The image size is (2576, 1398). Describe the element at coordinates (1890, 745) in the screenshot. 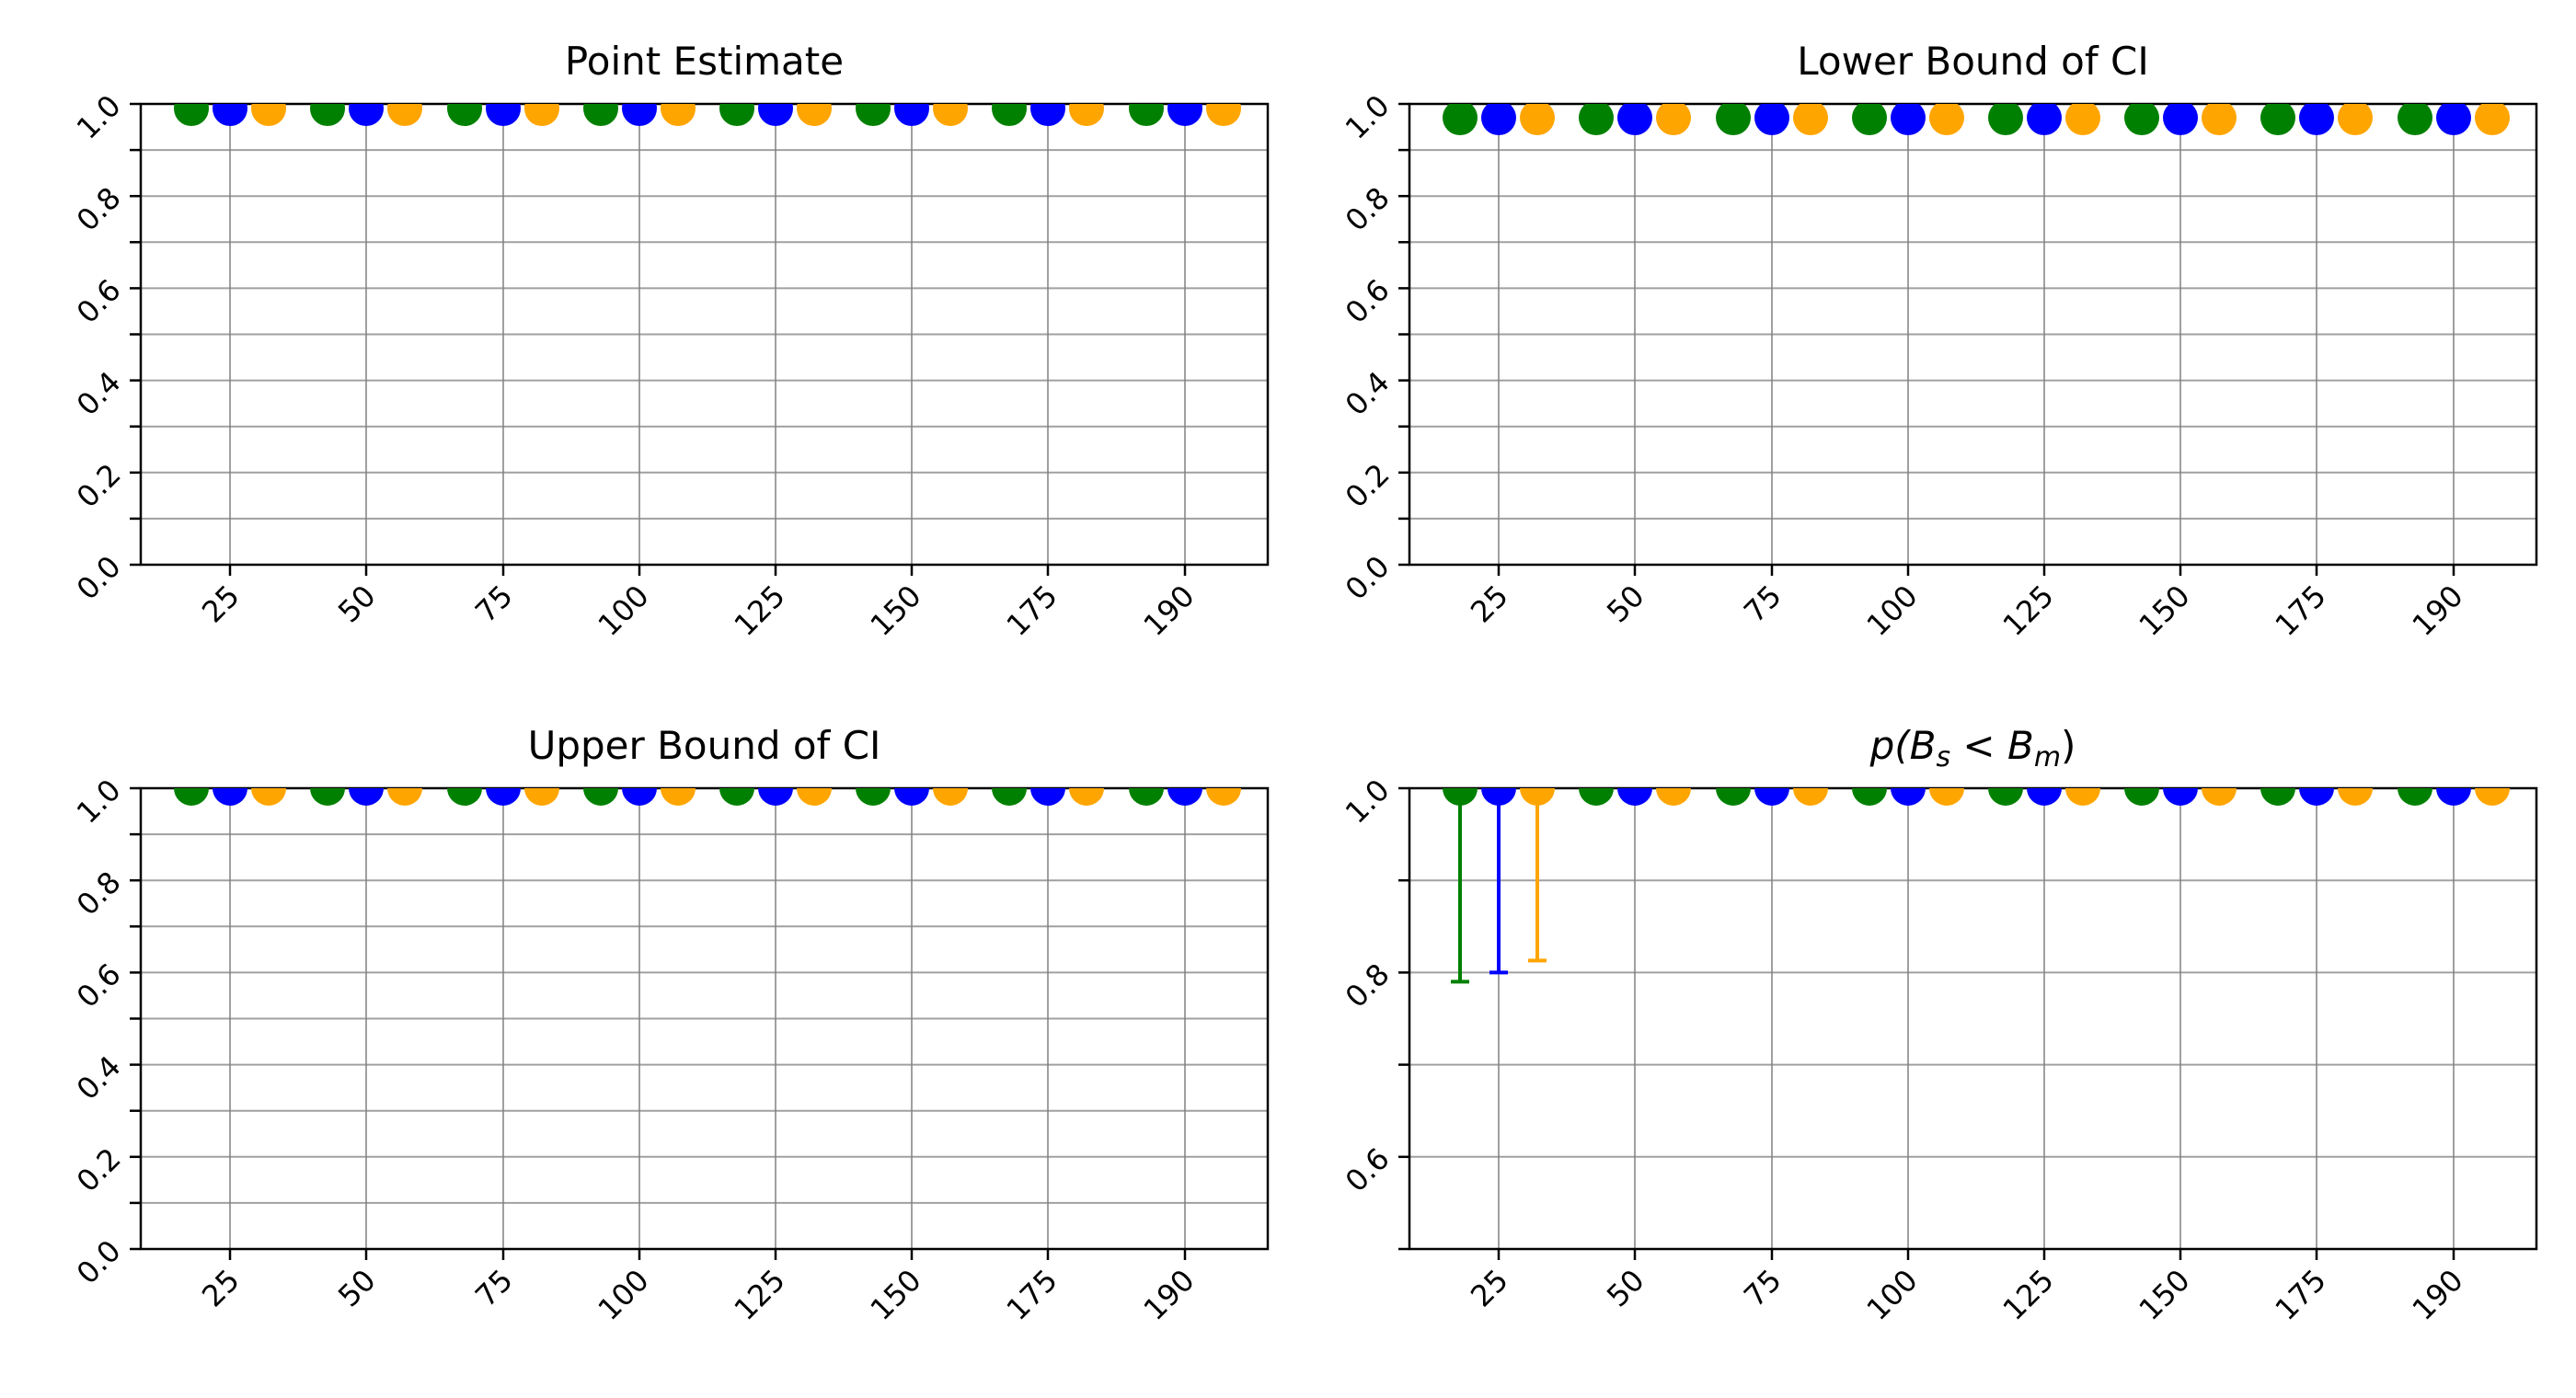

I see `title-part-p: p(` at that location.